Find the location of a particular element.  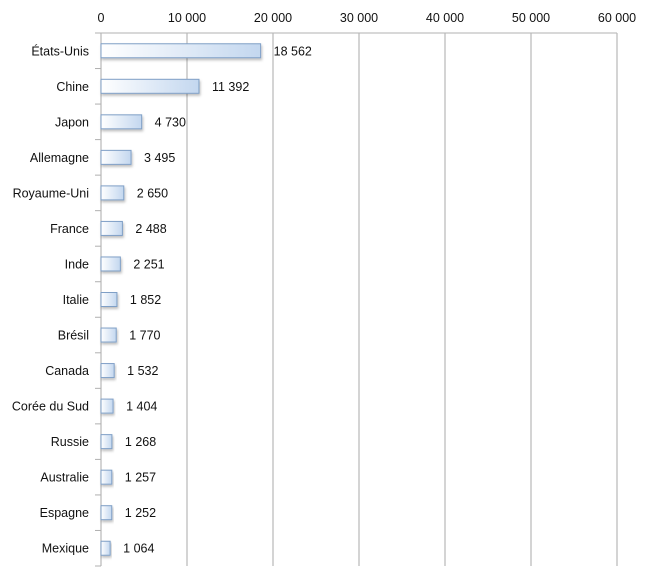

data-label: 11 392 is located at coordinates (230, 87).